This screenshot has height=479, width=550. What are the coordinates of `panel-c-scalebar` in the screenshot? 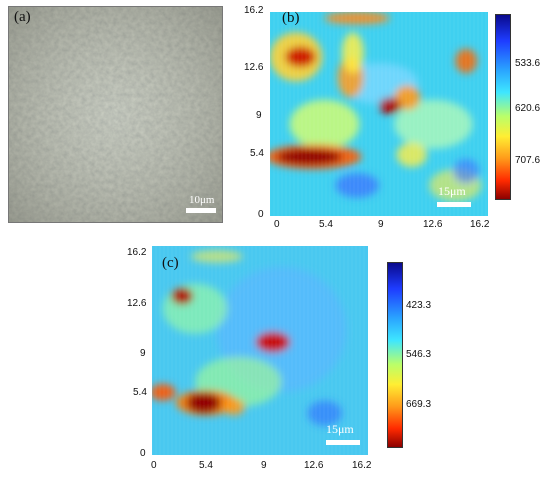 It's located at (343, 442).